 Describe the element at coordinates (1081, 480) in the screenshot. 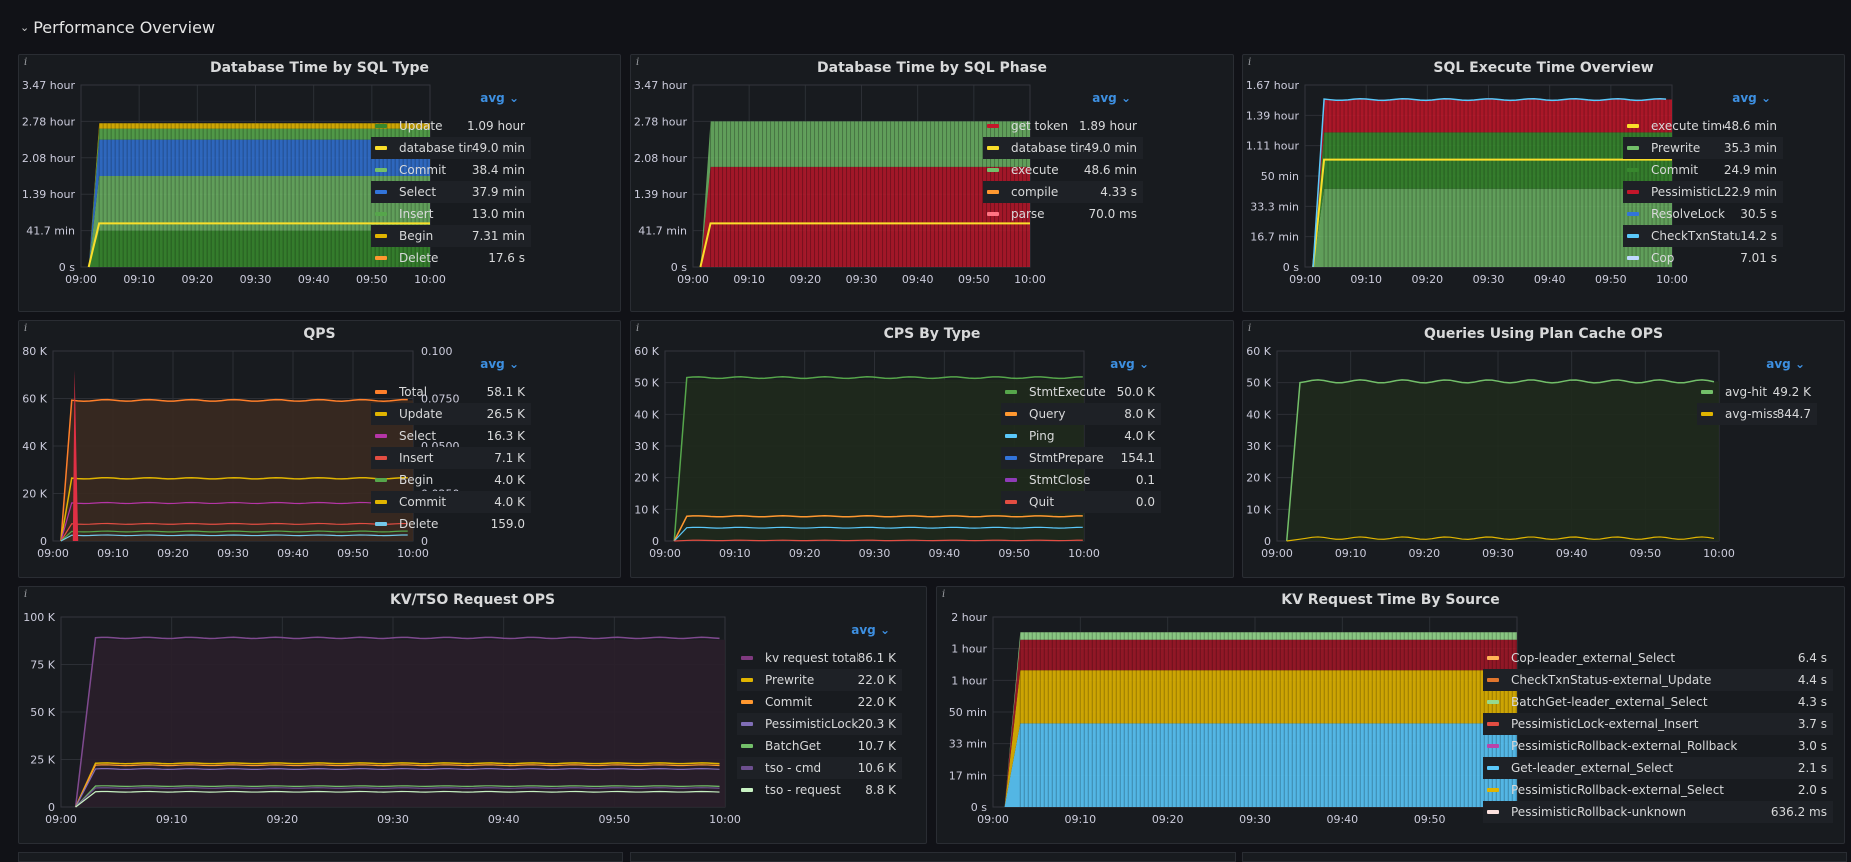

I see `legend-item: StmtClose 0.1` at that location.